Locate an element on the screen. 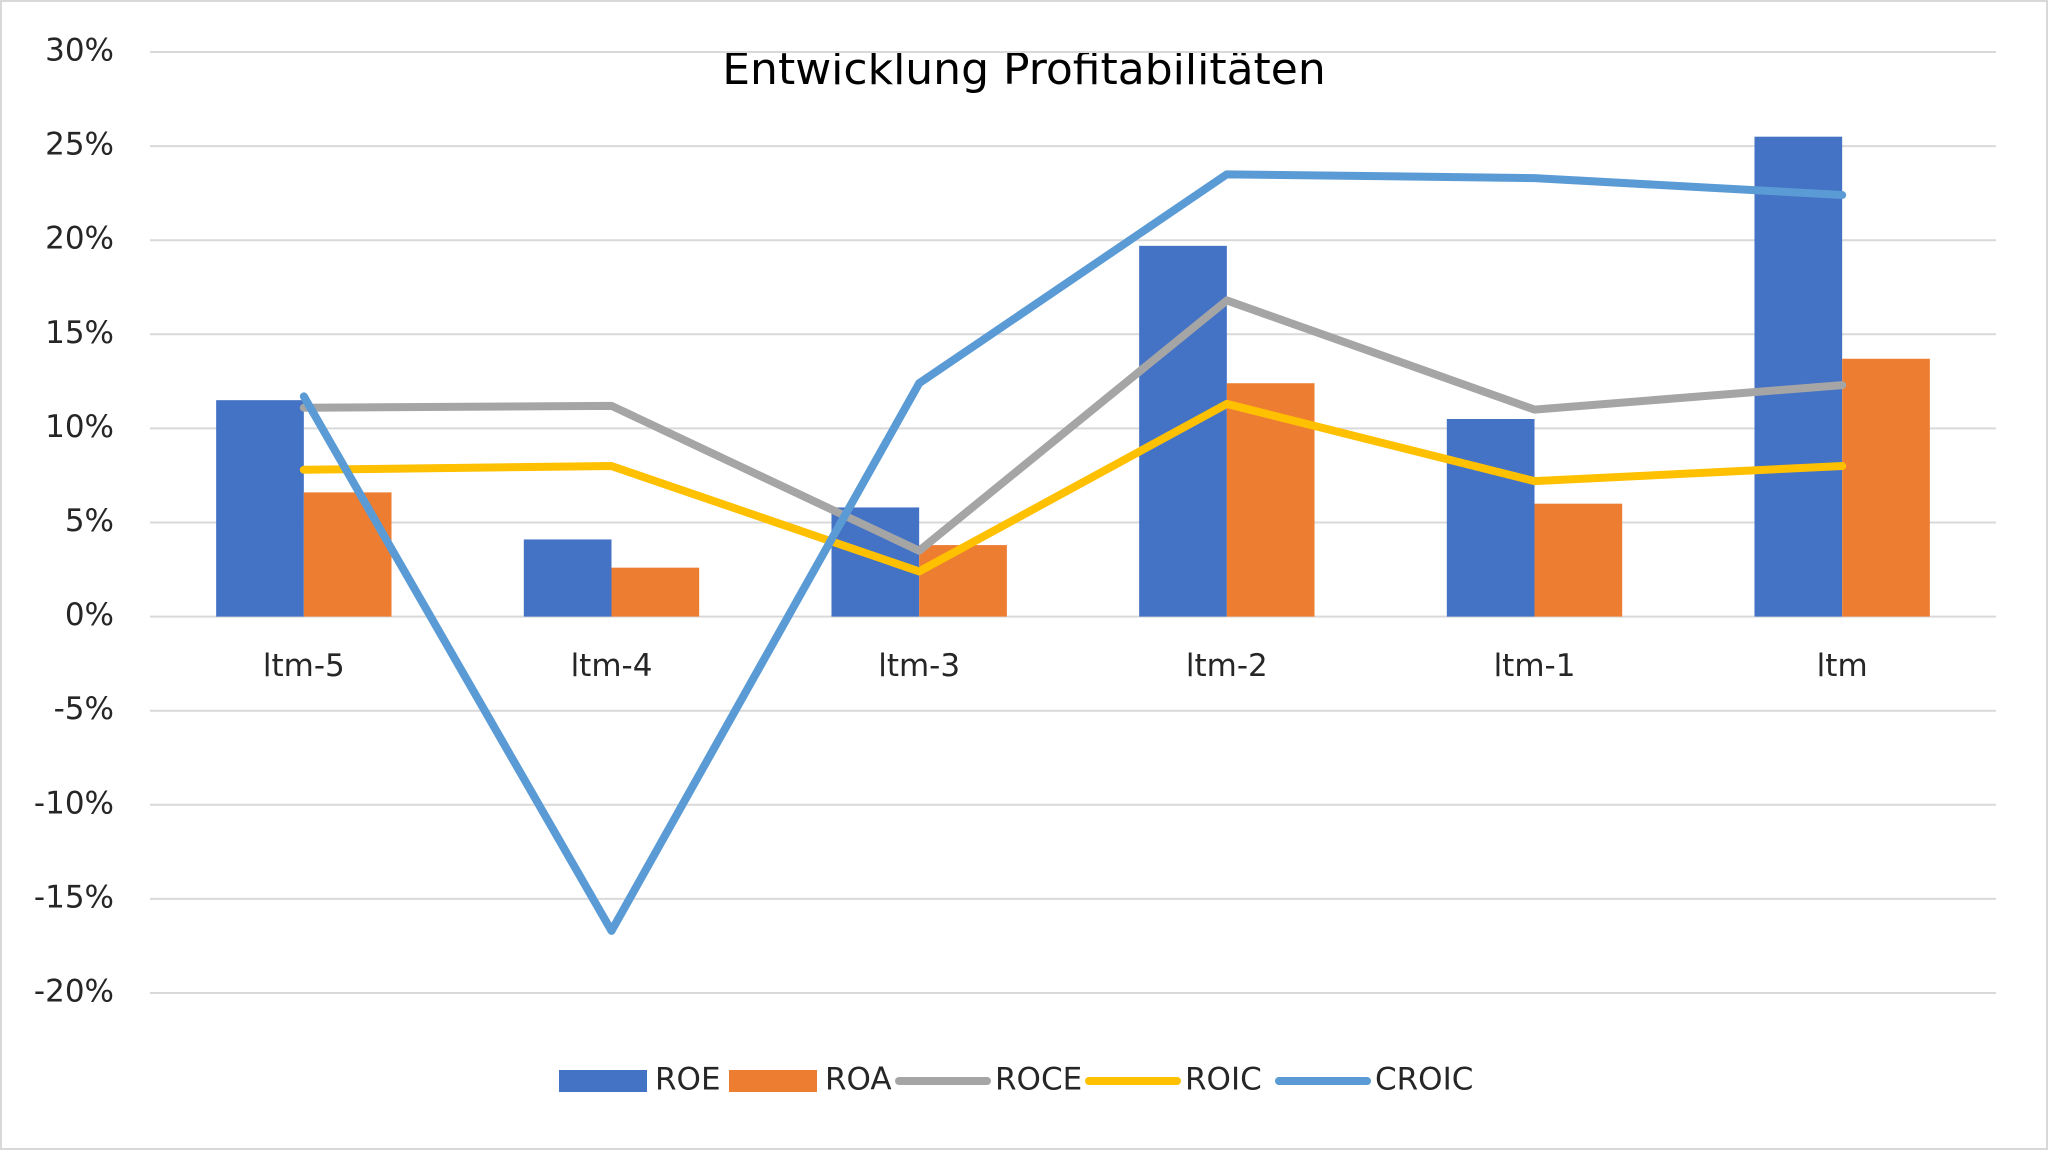 This screenshot has height=1150, width=2048. line is located at coordinates (1073, 487).